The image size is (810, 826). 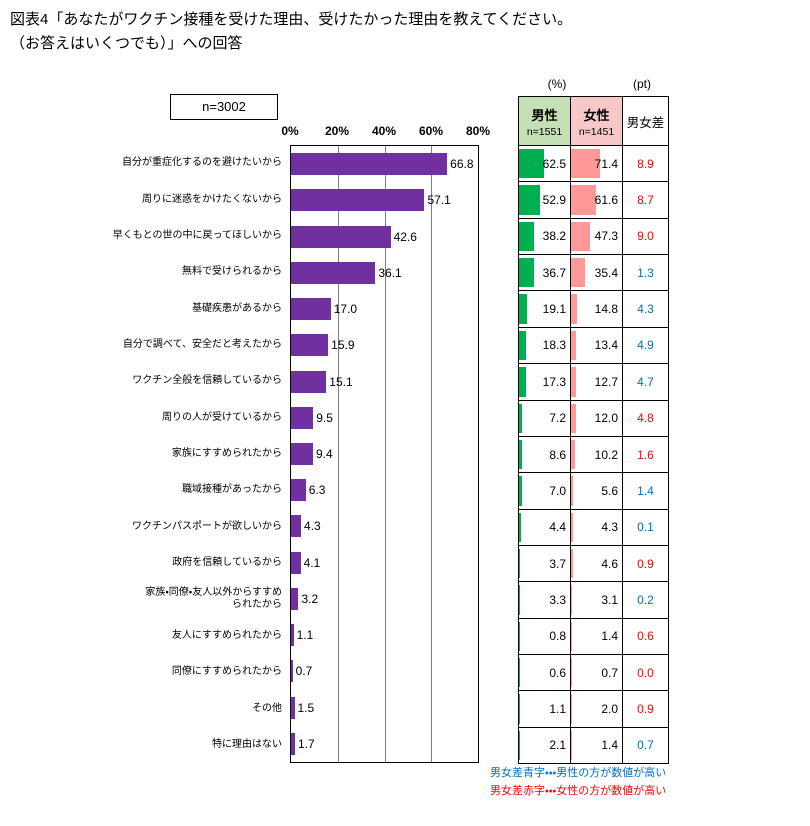 What do you see at coordinates (554, 236) in the screenshot?
I see `male-value: 38.2` at bounding box center [554, 236].